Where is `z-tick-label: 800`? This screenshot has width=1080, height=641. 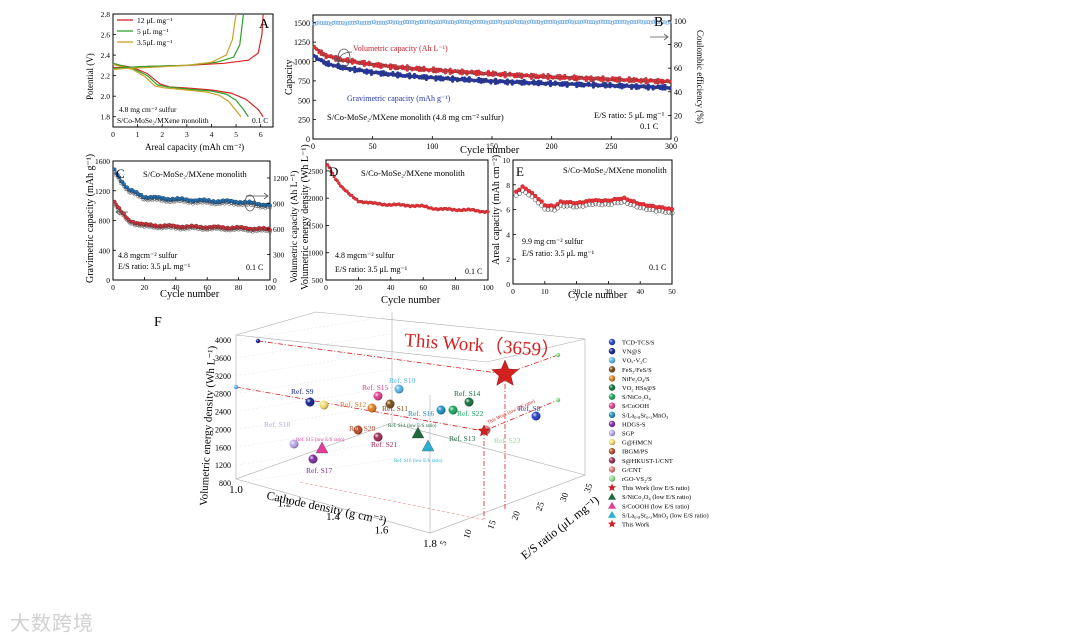
z-tick-label: 800 is located at coordinates (225, 483).